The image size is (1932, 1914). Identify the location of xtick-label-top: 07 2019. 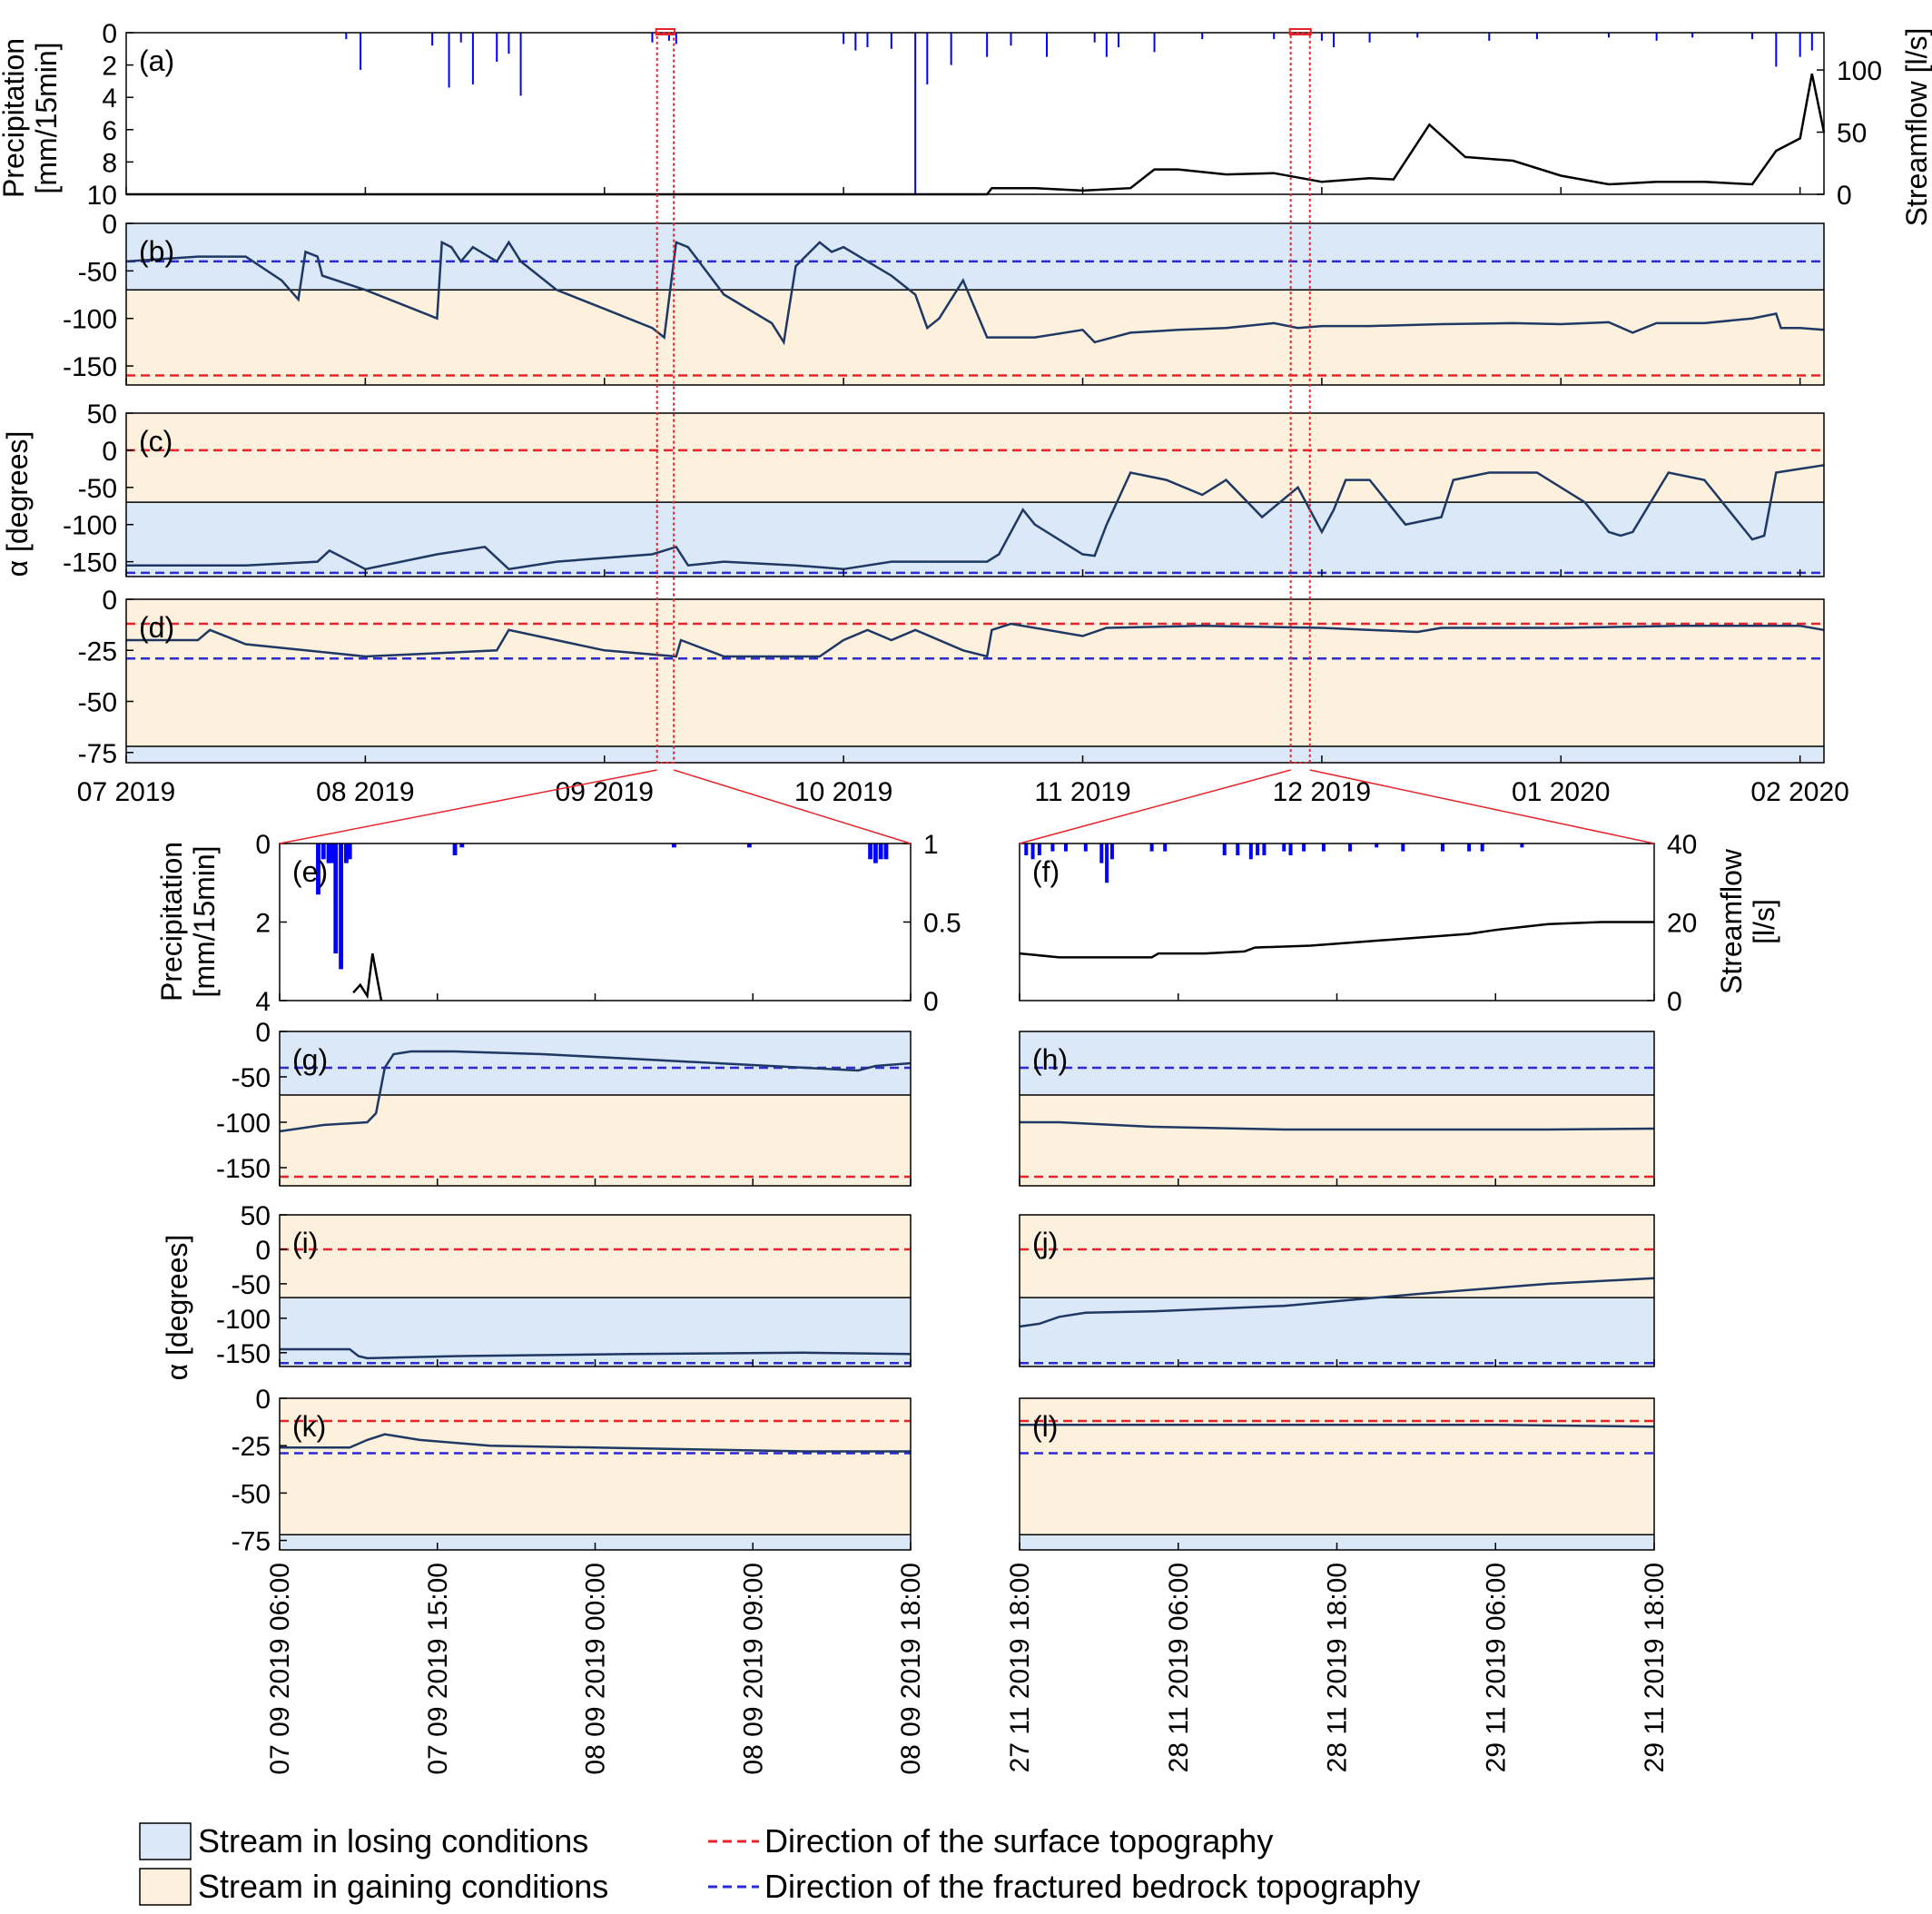
(126, 792).